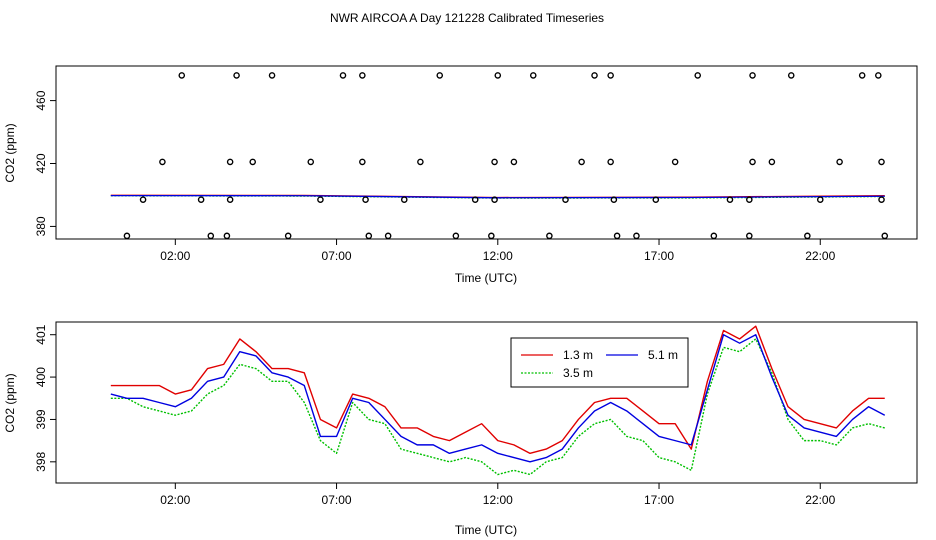 The height and width of the screenshot is (540, 936). What do you see at coordinates (10, 402) in the screenshot?
I see `bottom-y-label: CO2 (ppm)` at bounding box center [10, 402].